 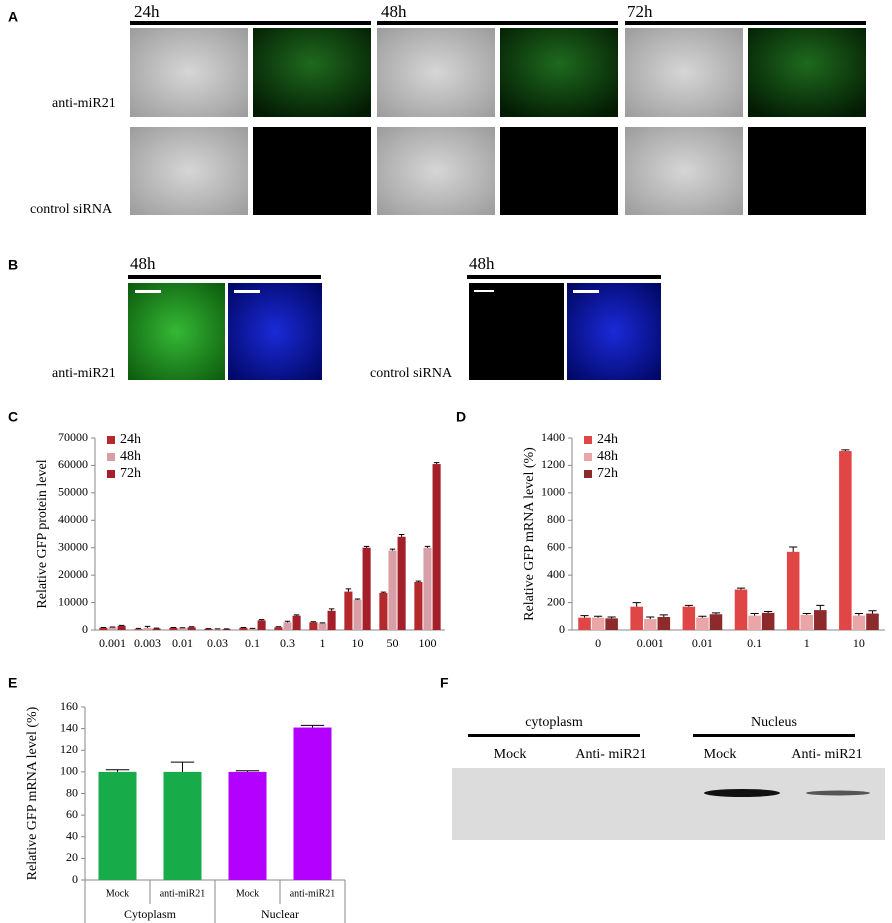 I want to click on x-tick-label: 0.03, so click(x=217, y=643).